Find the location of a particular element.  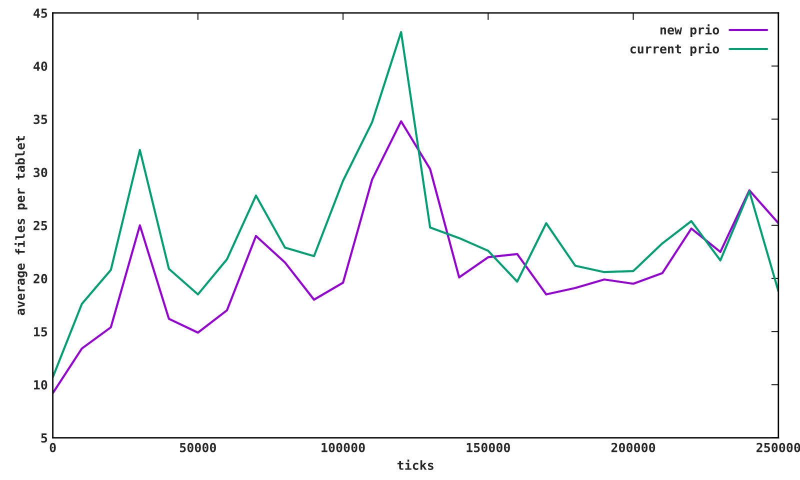

y-tick-label: 30 is located at coordinates (41, 173).